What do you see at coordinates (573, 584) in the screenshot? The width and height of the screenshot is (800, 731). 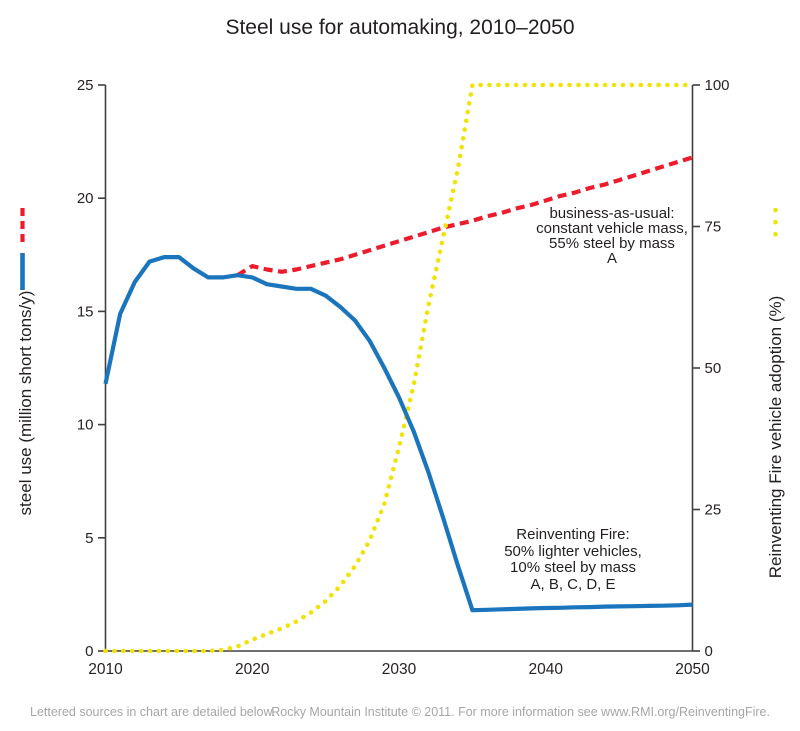 I see `annotation-line: A, B, C, D, E` at bounding box center [573, 584].